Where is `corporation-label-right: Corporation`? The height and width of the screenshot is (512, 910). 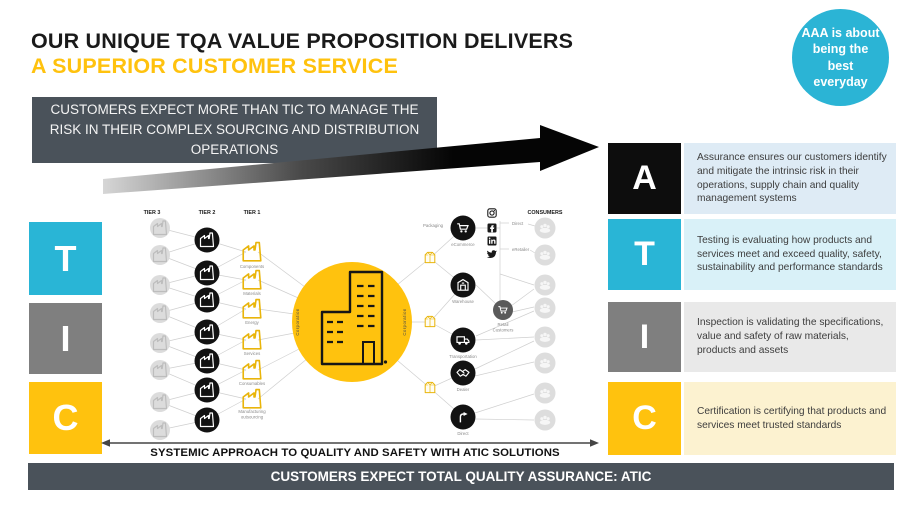
corporation-label-right: Corporation is located at coordinates (404, 321).